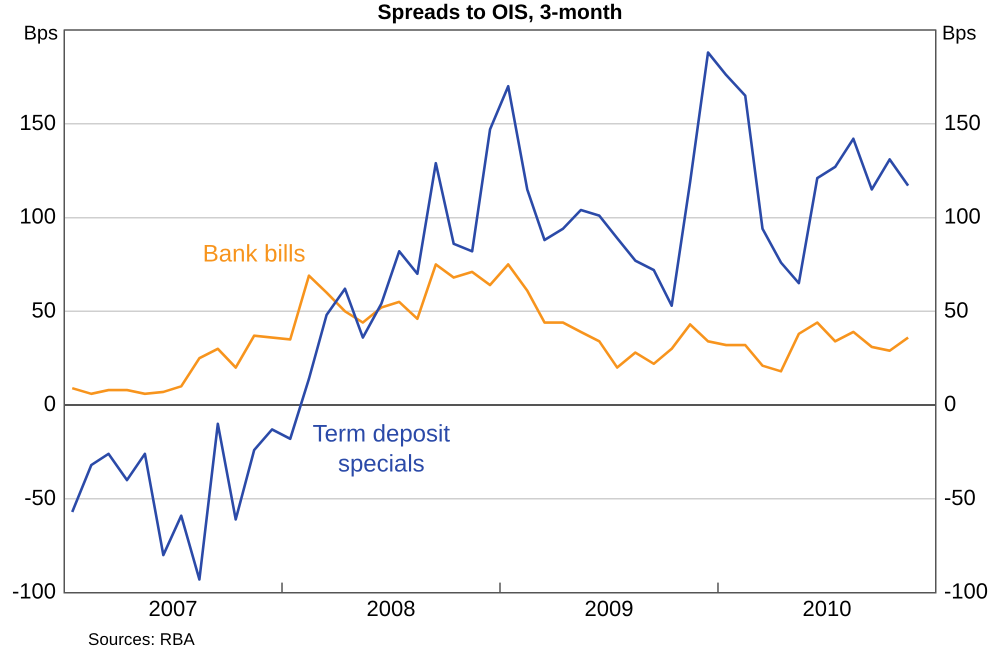  What do you see at coordinates (44, 309) in the screenshot?
I see `y-tick-label: 50` at bounding box center [44, 309].